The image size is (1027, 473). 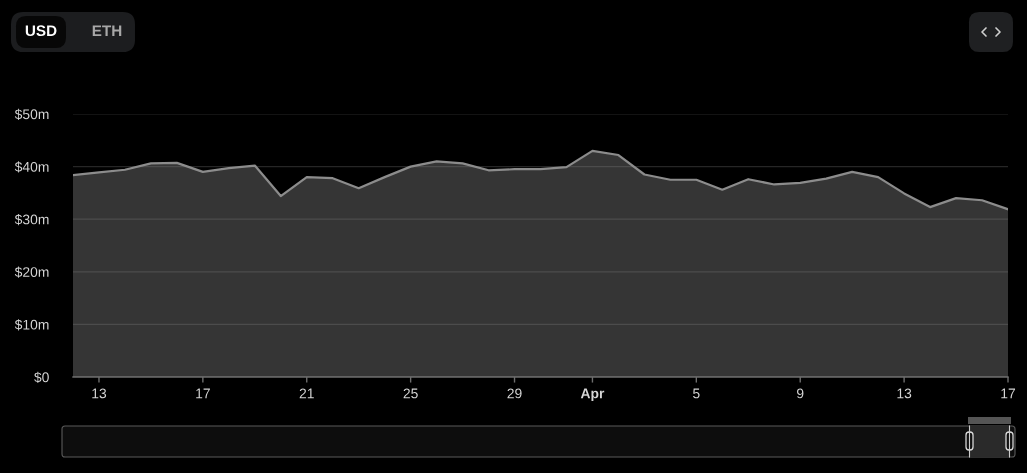 I want to click on x-tick-label: 5, so click(x=696, y=393).